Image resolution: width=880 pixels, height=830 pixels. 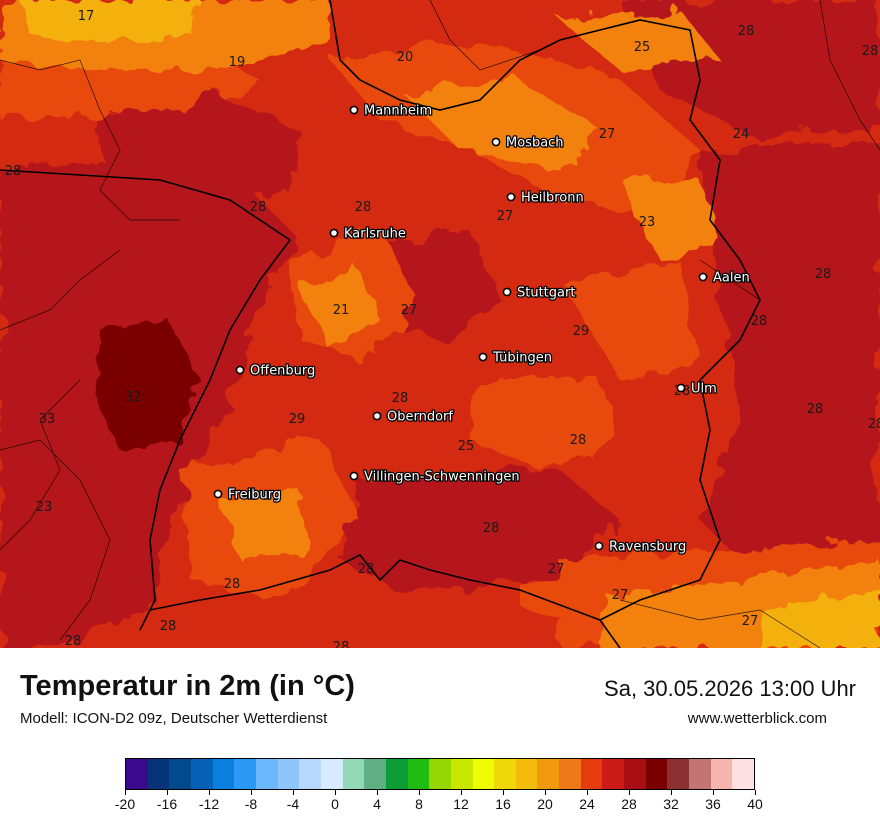 I want to click on city-label: Aalen, so click(x=731, y=278).